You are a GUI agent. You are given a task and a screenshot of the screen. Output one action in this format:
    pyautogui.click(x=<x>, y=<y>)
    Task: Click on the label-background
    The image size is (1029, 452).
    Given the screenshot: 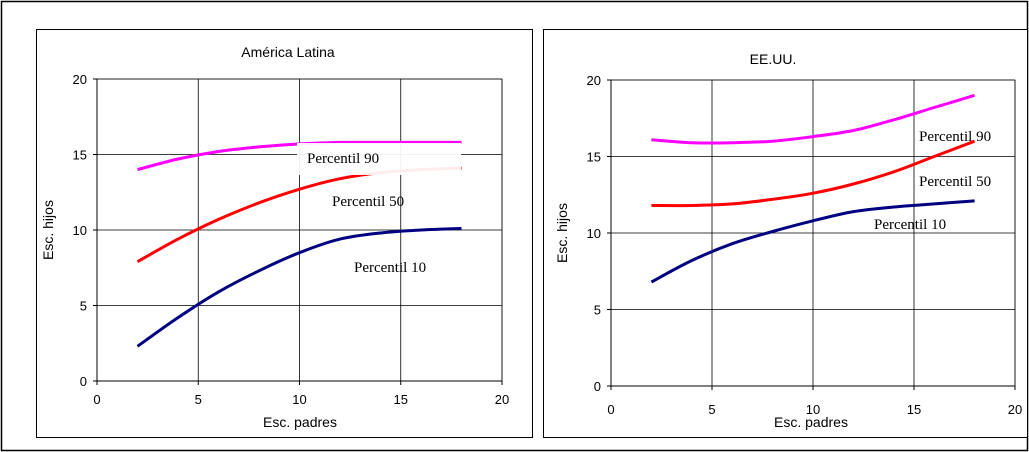 What is the action you would take?
    pyautogui.click(x=379, y=159)
    